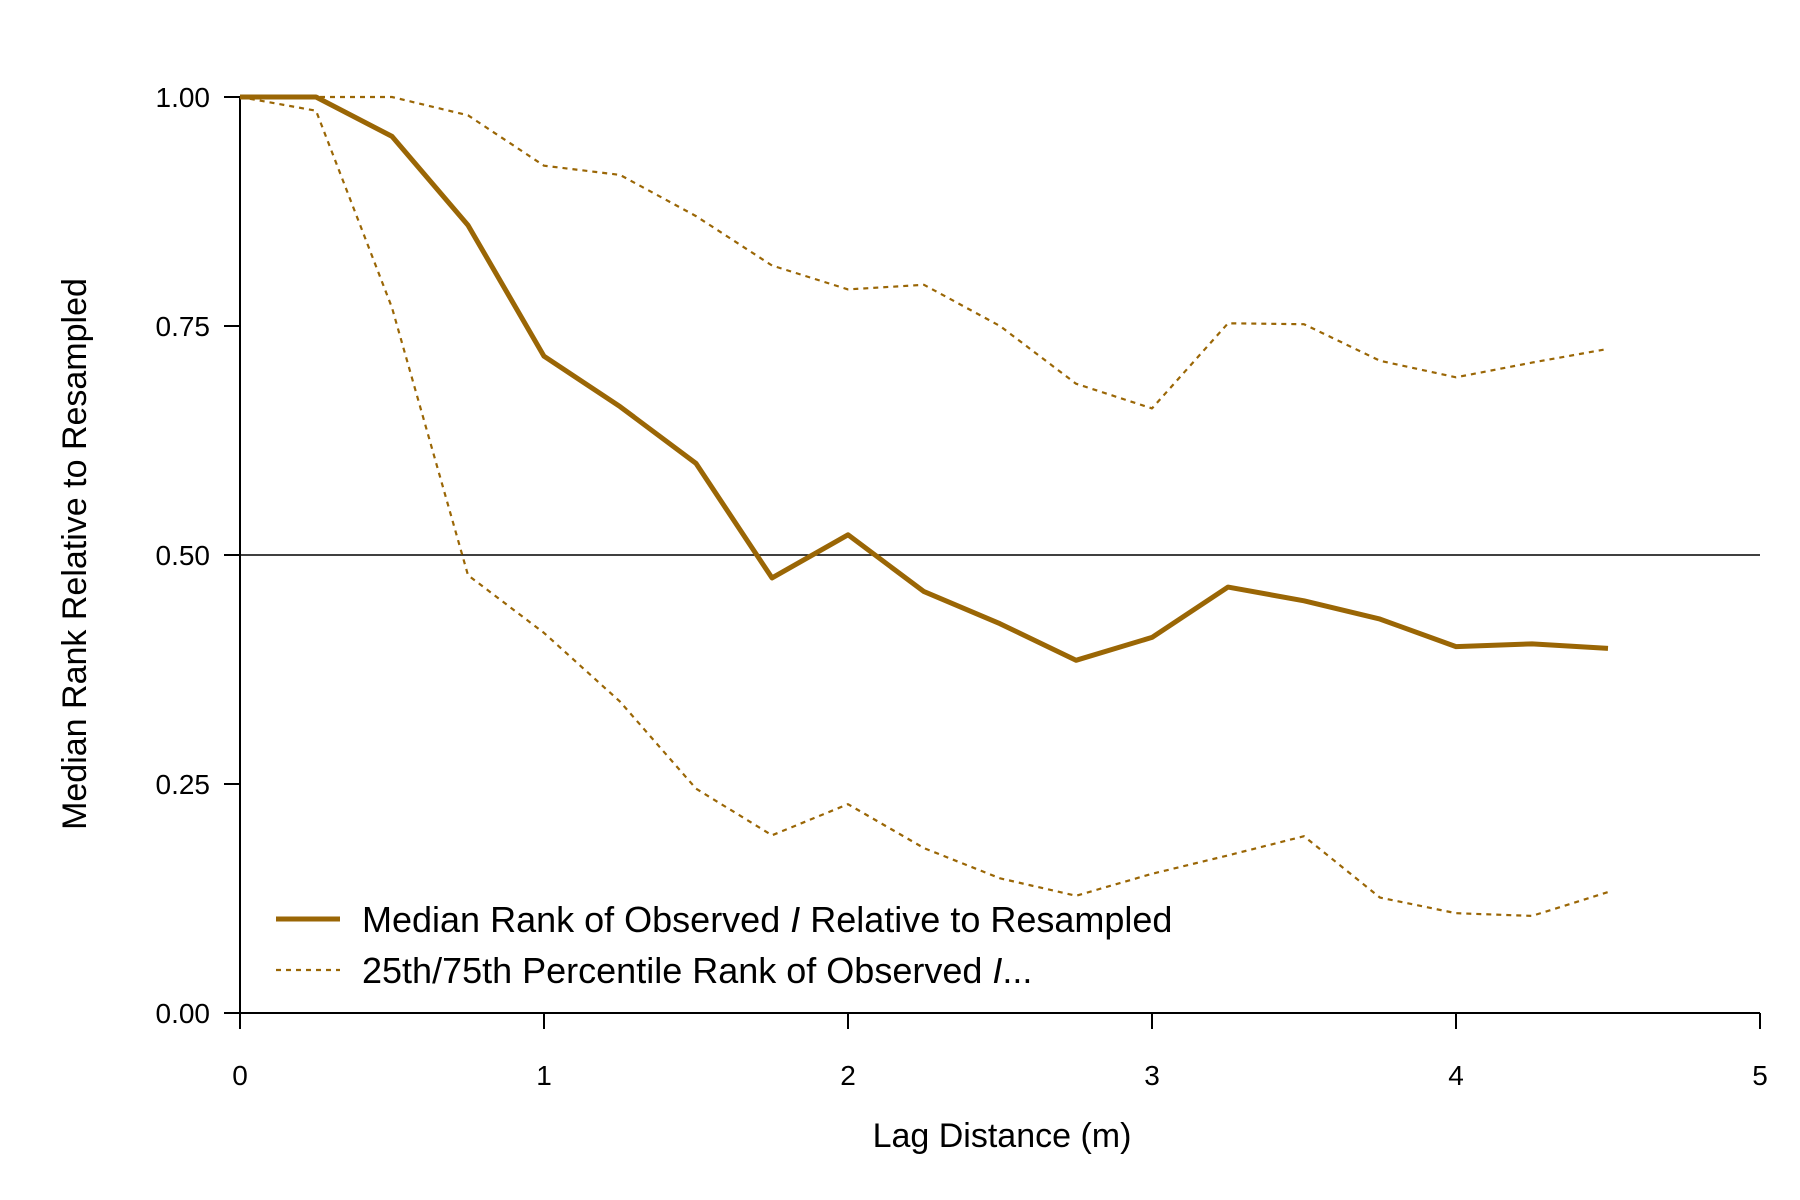  I want to click on y-tick-label: 0.25, so click(183, 784).